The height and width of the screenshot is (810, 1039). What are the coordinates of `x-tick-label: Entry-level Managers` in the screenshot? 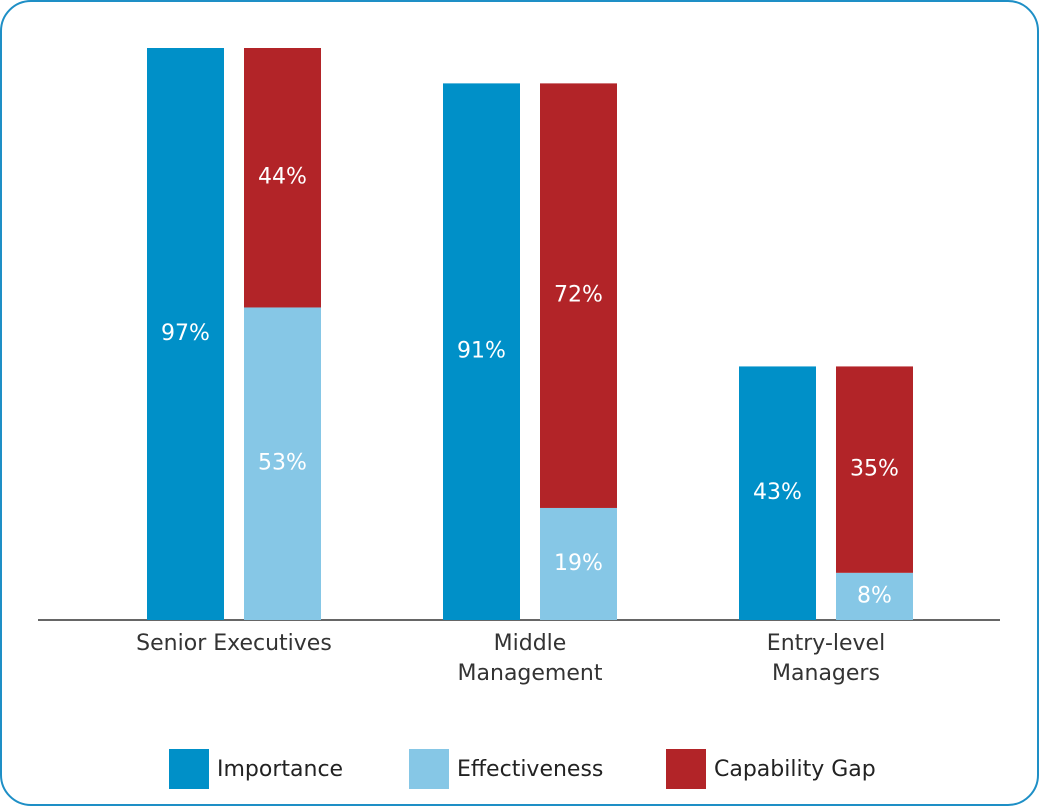 It's located at (826, 658).